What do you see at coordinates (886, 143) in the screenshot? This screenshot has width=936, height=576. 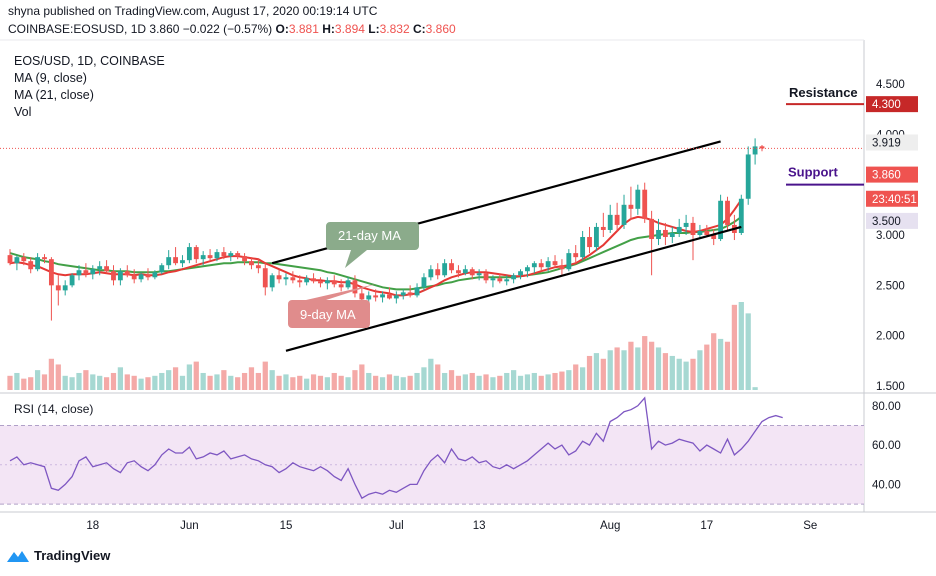 I see `badge-high: 3.919` at bounding box center [886, 143].